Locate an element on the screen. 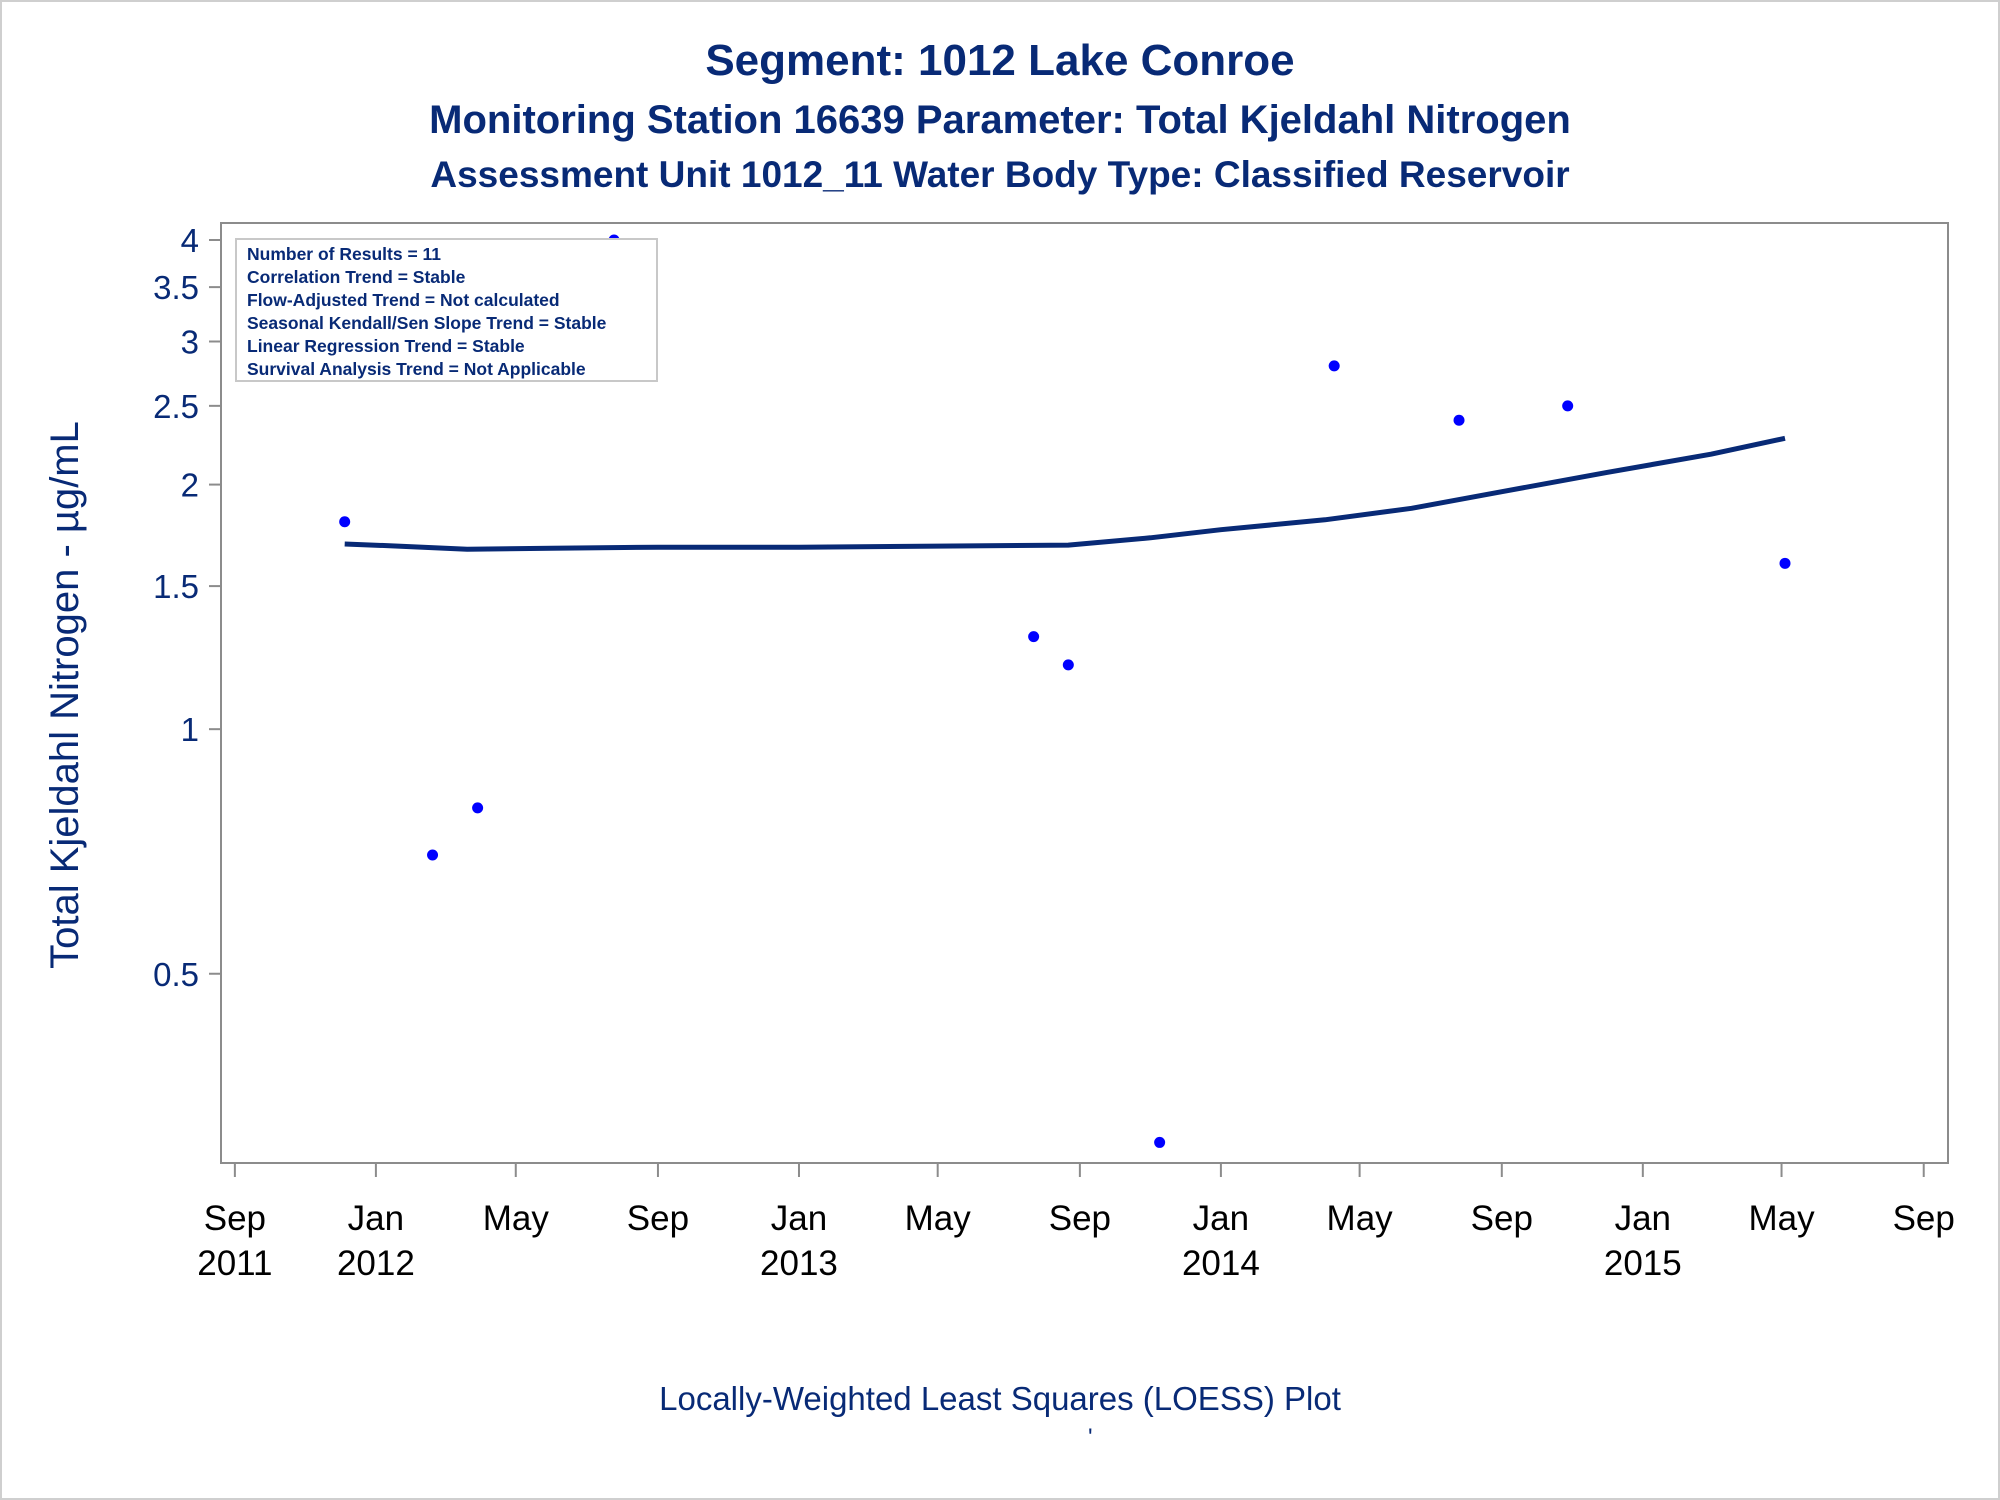 Image resolution: width=2000 pixels, height=1500 pixels. y-tick-label: 2.5 is located at coordinates (176, 406).